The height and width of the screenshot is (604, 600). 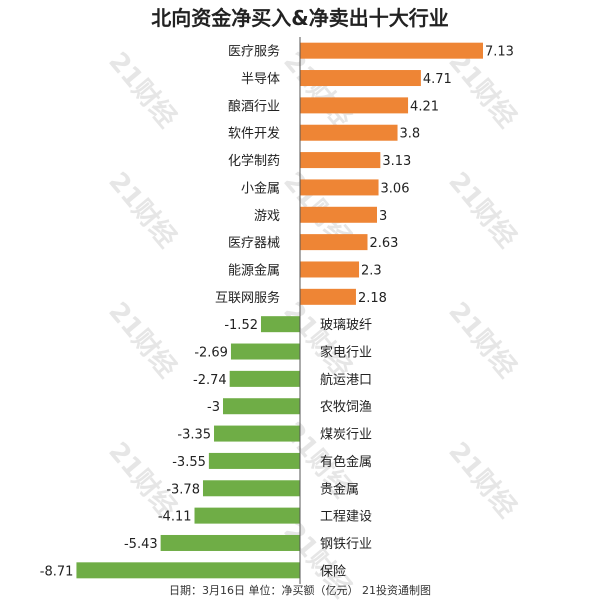 I want to click on category-label: 小金属, so click(x=260, y=188).